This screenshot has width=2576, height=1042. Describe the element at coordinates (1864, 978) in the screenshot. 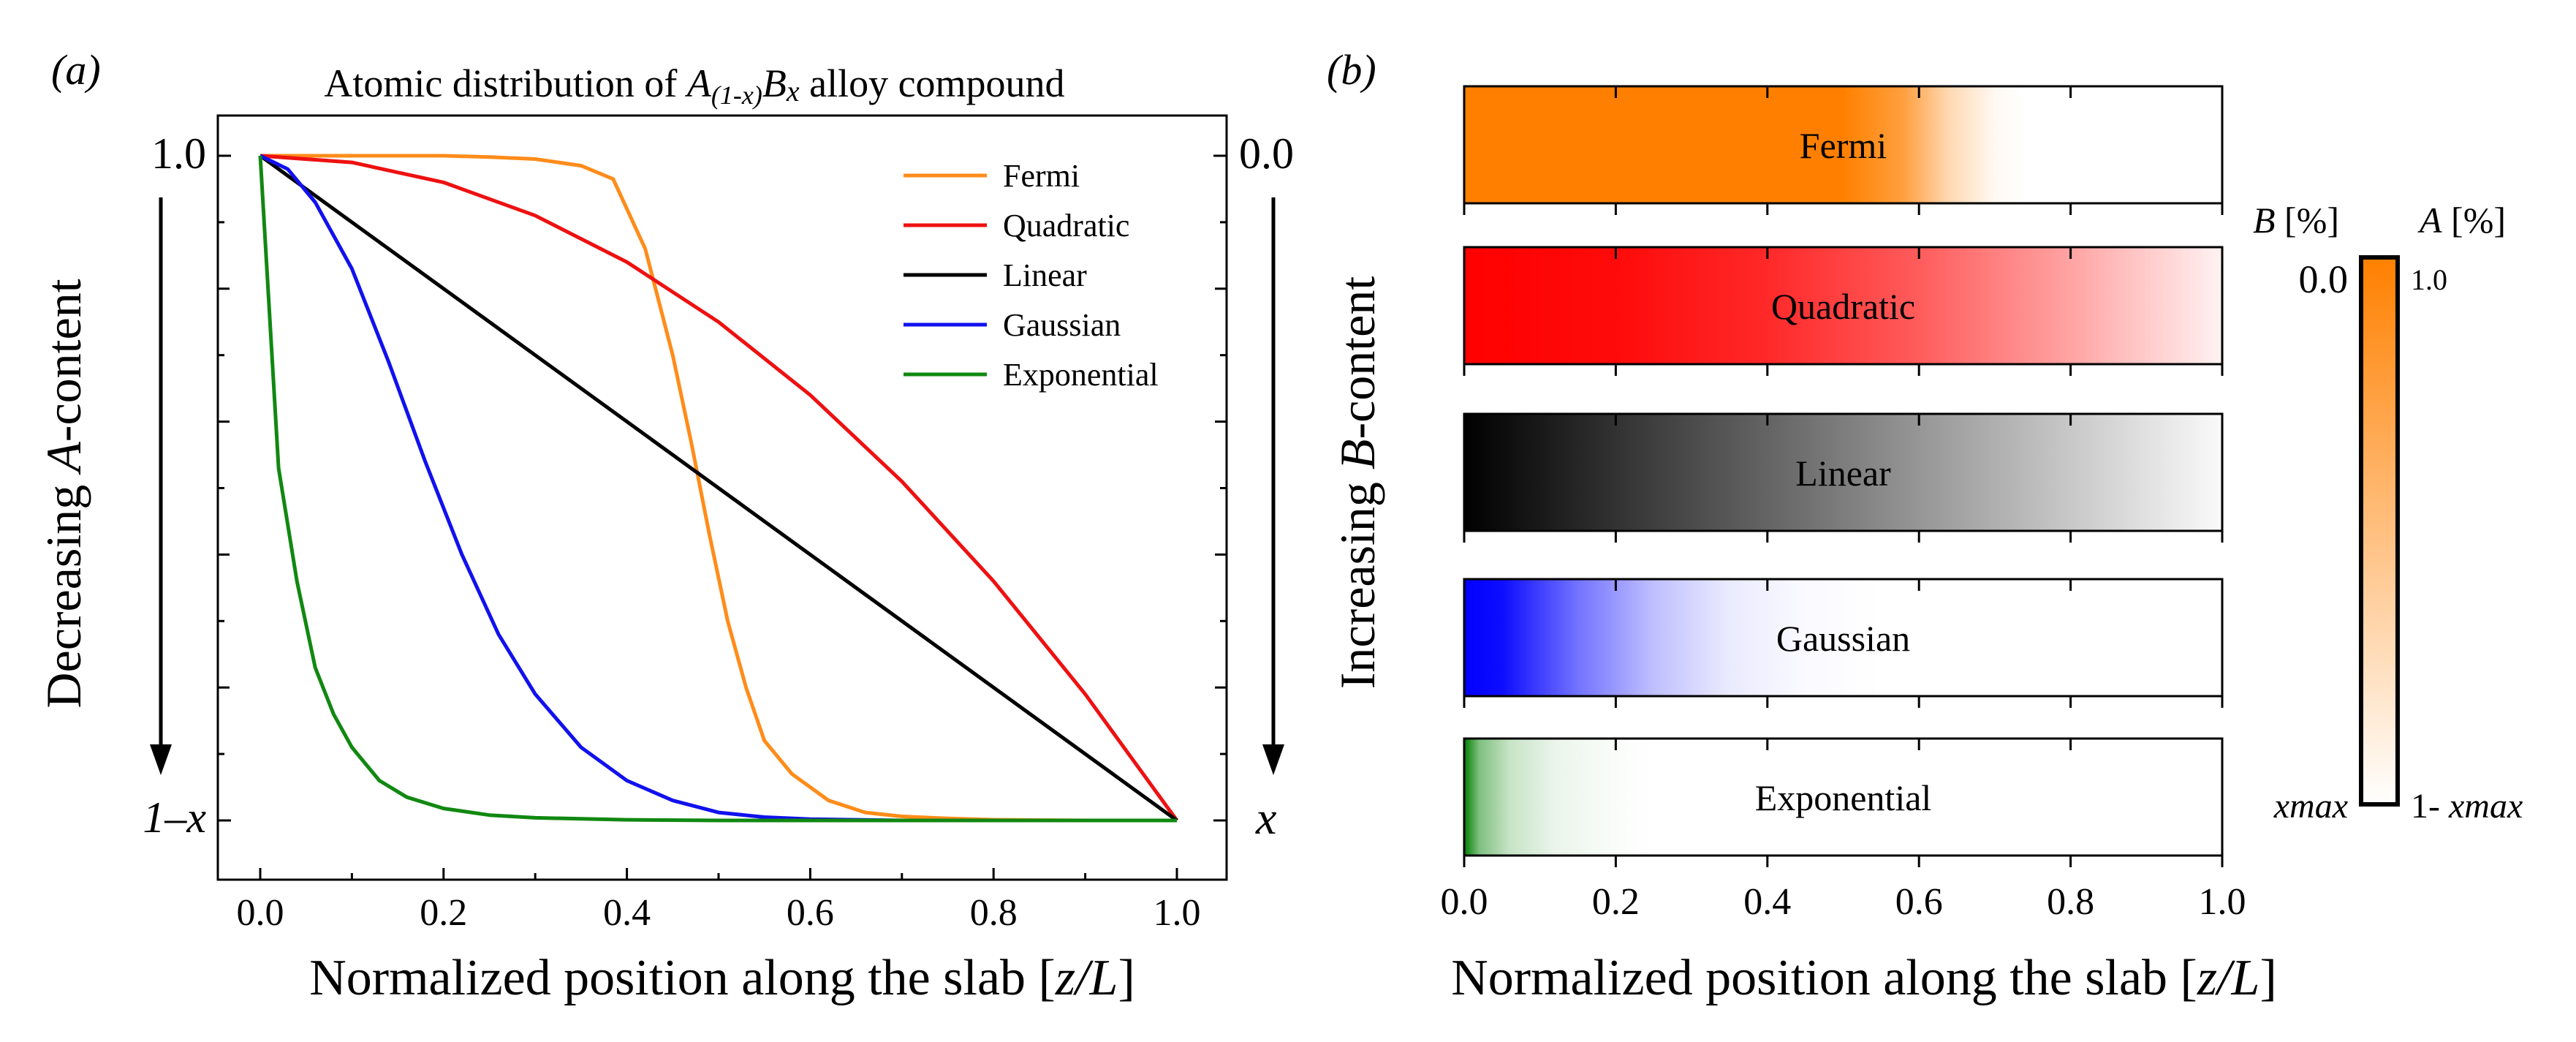

I see `plot-b-xlabel: Normalized position along the slab [z/L]` at that location.